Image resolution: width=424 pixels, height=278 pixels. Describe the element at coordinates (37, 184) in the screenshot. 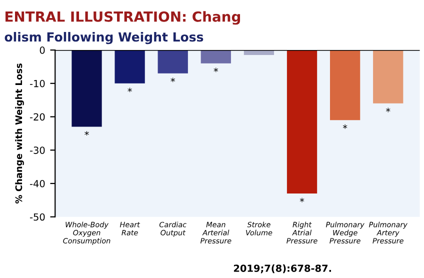

I see `y-tick-label: -40` at that location.